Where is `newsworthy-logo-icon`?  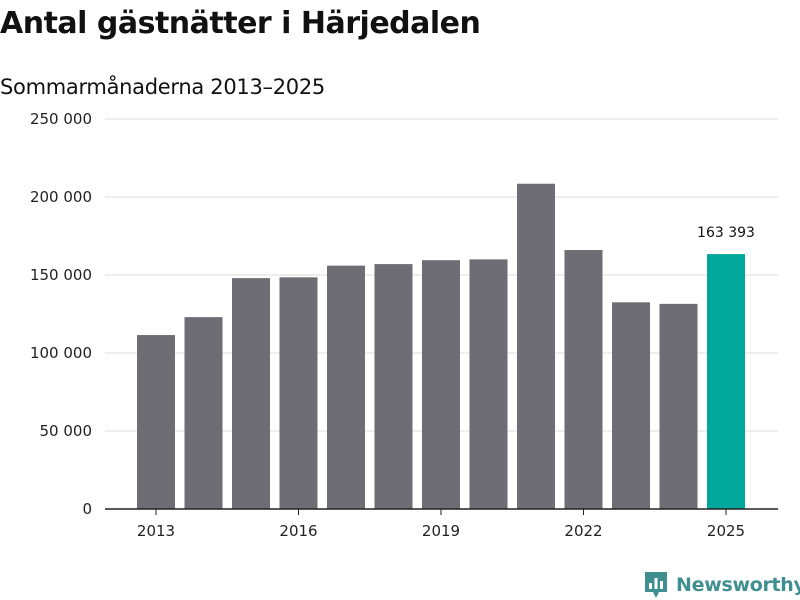 newsworthy-logo-icon is located at coordinates (656, 585).